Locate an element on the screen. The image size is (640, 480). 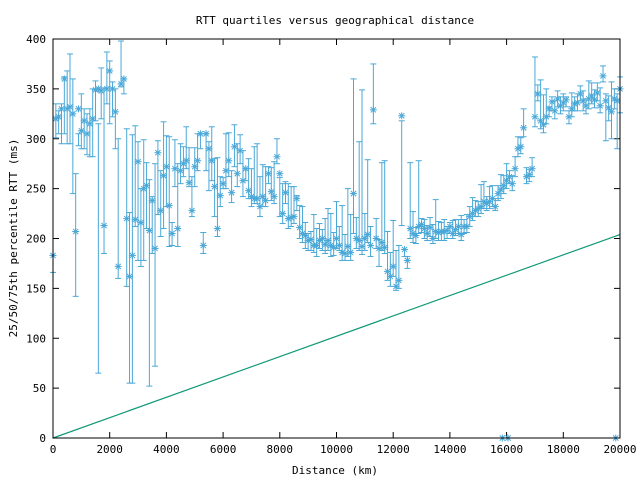
y-tick-label: 400 is located at coordinates (36, 39).